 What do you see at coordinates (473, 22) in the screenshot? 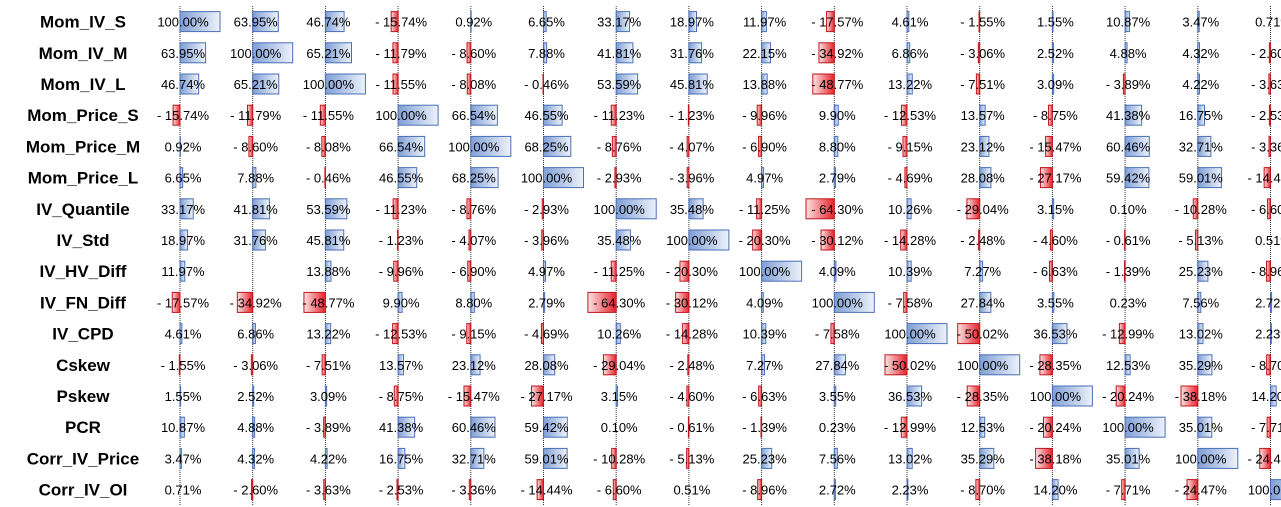
I see `cell-value: 0.92%` at bounding box center [473, 22].